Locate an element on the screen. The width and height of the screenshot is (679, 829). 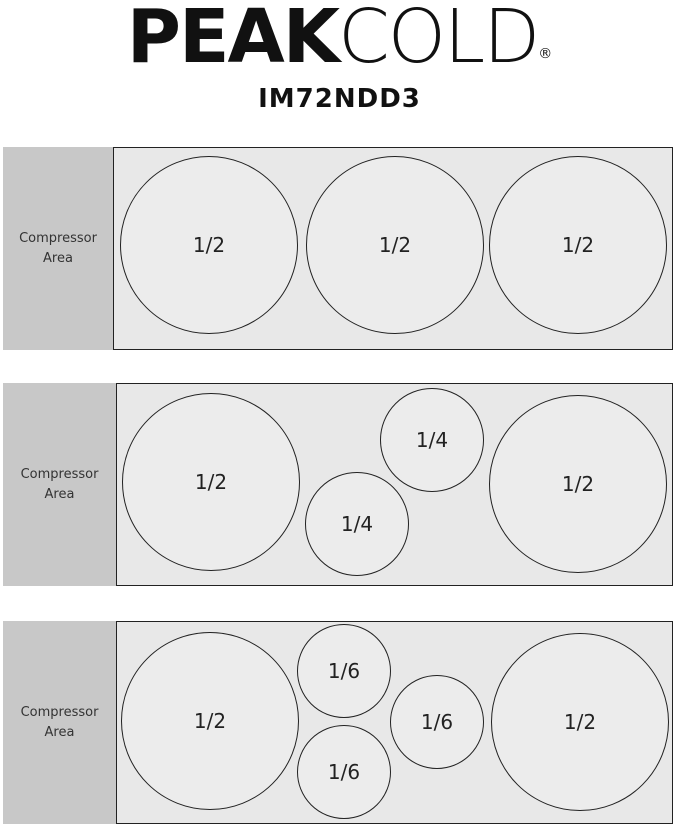
model: IM72NDD3 is located at coordinates (339, 99).